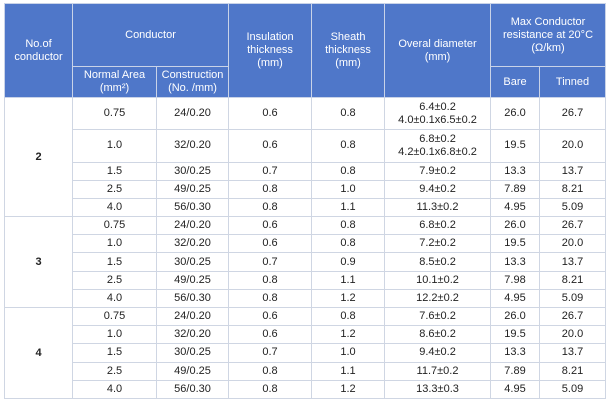  What do you see at coordinates (437, 119) in the screenshot?
I see `diameter-value: 4.0±0.1x6.5±0.2` at bounding box center [437, 119].